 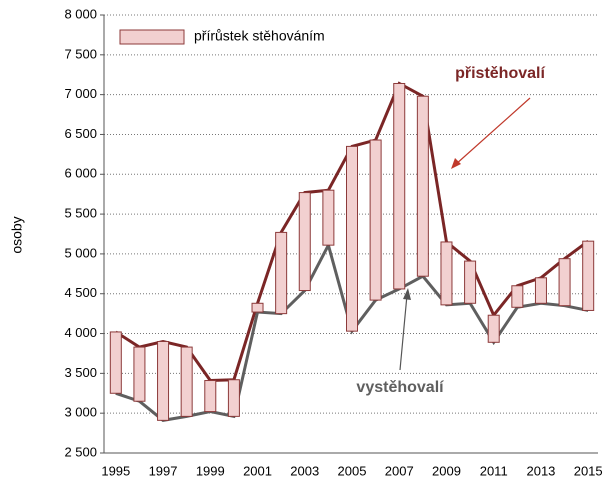 I want to click on x-tick-label: 1995, so click(x=115, y=470).